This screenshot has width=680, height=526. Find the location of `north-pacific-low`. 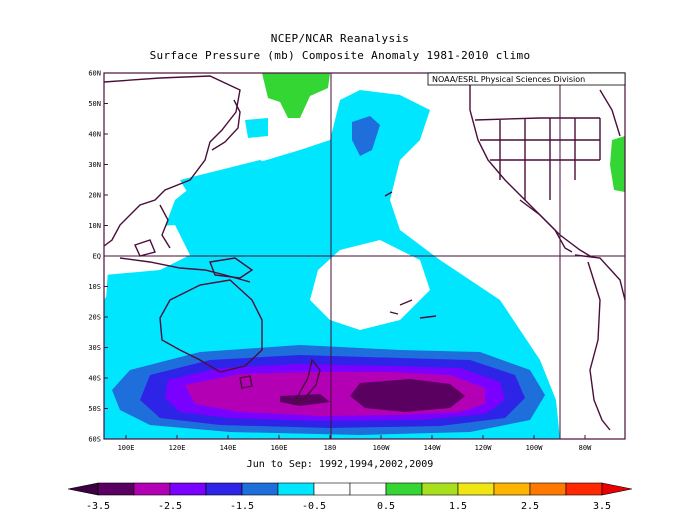

north-pacific-low is located at coordinates (366, 136).